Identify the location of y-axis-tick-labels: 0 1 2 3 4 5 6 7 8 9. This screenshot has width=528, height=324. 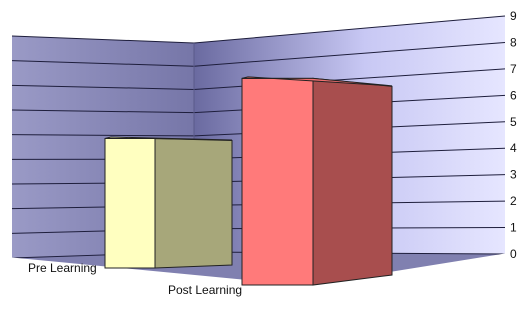
(513, 135).